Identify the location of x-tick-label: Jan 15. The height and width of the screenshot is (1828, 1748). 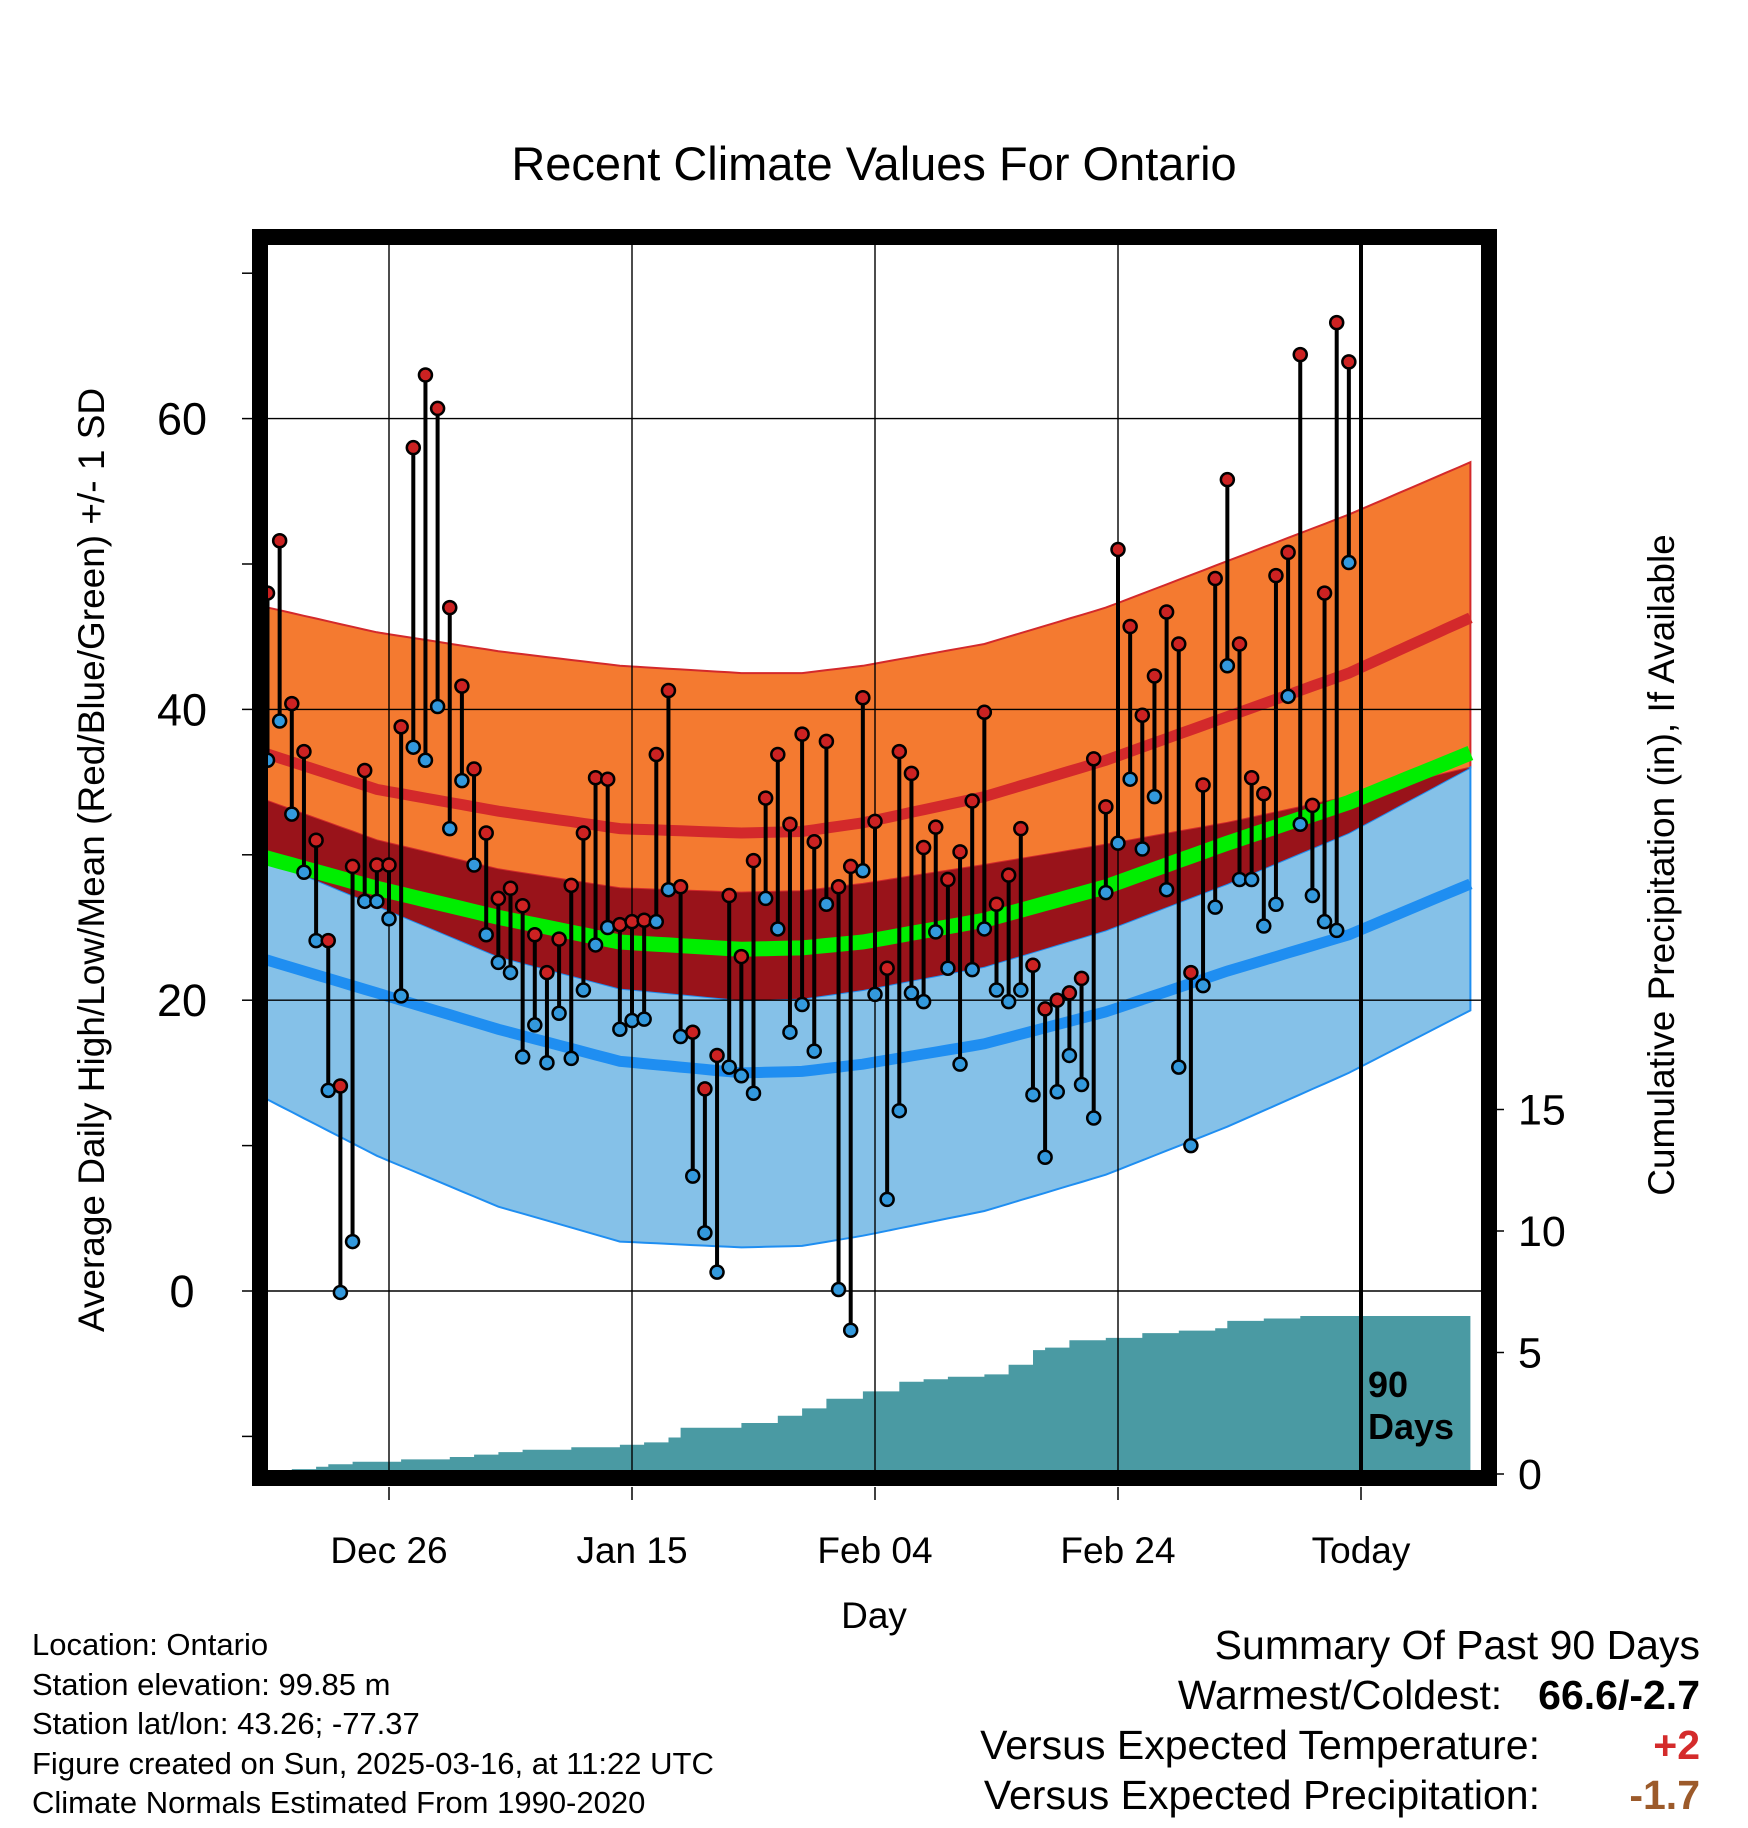
(631, 1550).